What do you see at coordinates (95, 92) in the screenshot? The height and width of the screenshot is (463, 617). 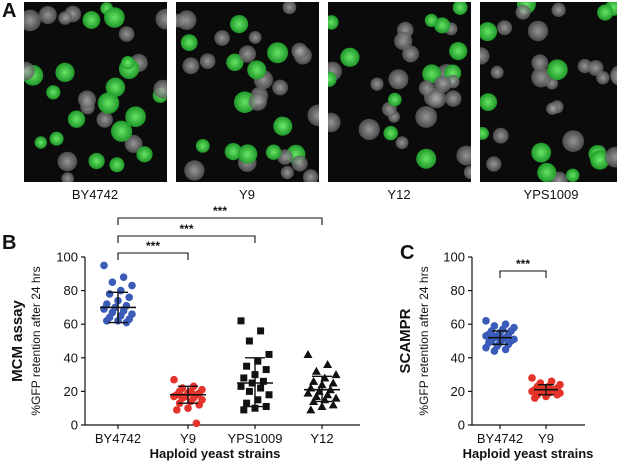 I see `micrograph-by4742` at bounding box center [95, 92].